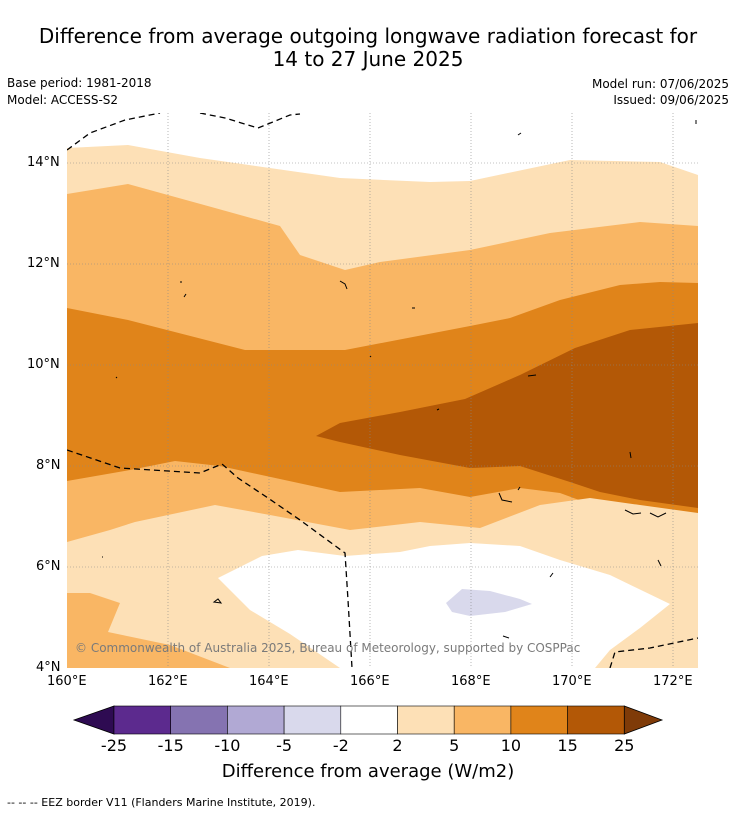 The image size is (736, 816). Describe the element at coordinates (471, 681) in the screenshot. I see `lon-label-168e: 168°E` at that location.